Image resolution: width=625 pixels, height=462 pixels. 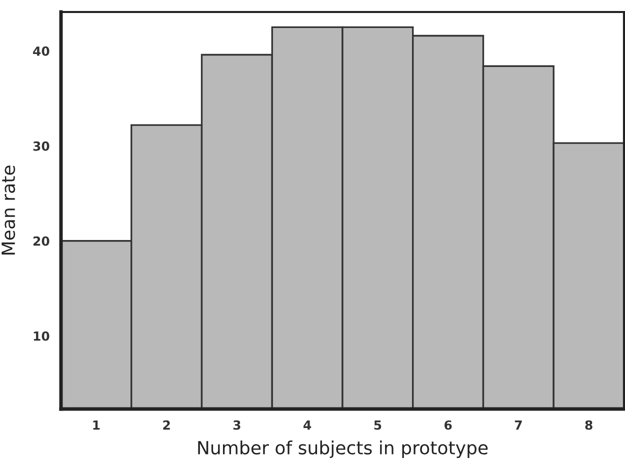 I want to click on y-tick-label: 20, so click(x=41, y=241).